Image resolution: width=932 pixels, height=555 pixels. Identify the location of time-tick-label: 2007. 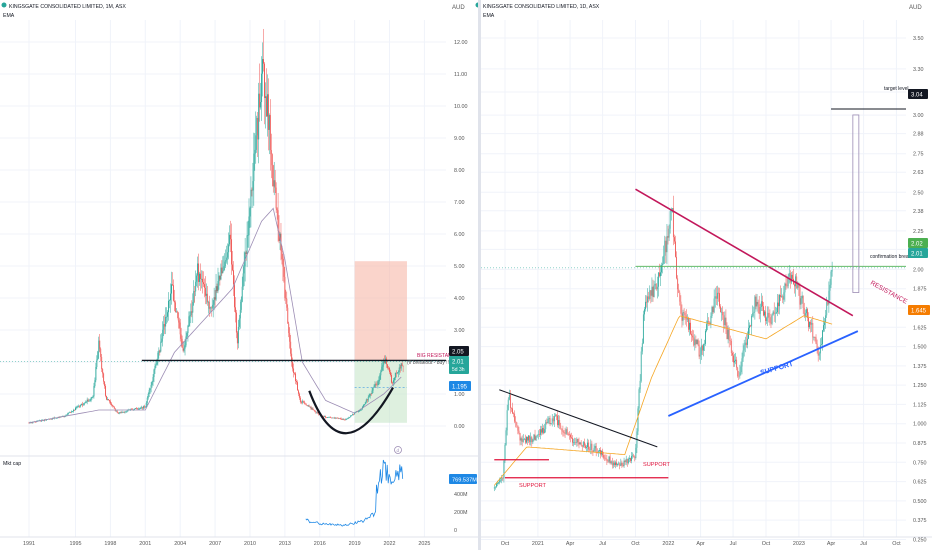
(215, 544).